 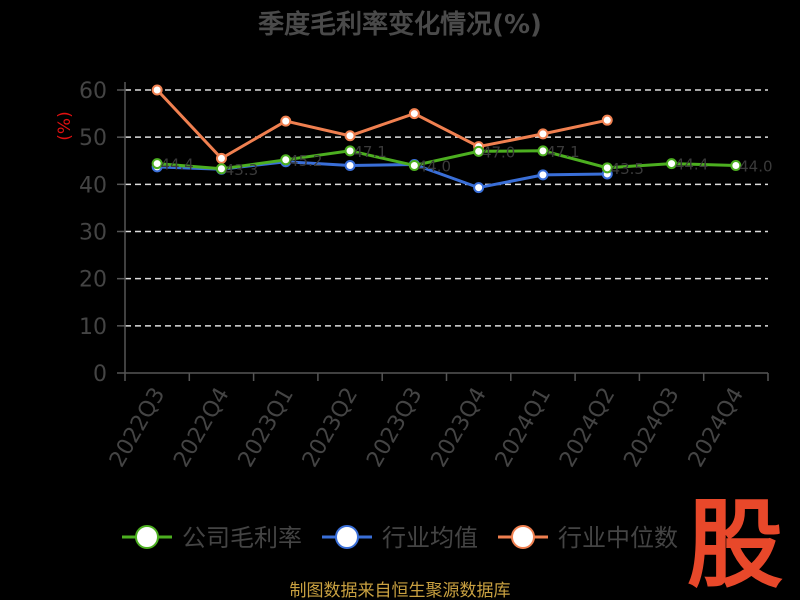 I want to click on data-label: 43.5, so click(x=627, y=169).